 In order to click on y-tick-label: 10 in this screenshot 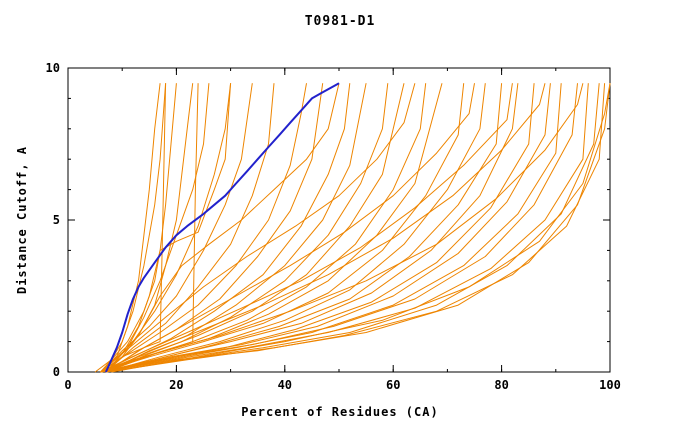, I will do `click(53, 68)`.